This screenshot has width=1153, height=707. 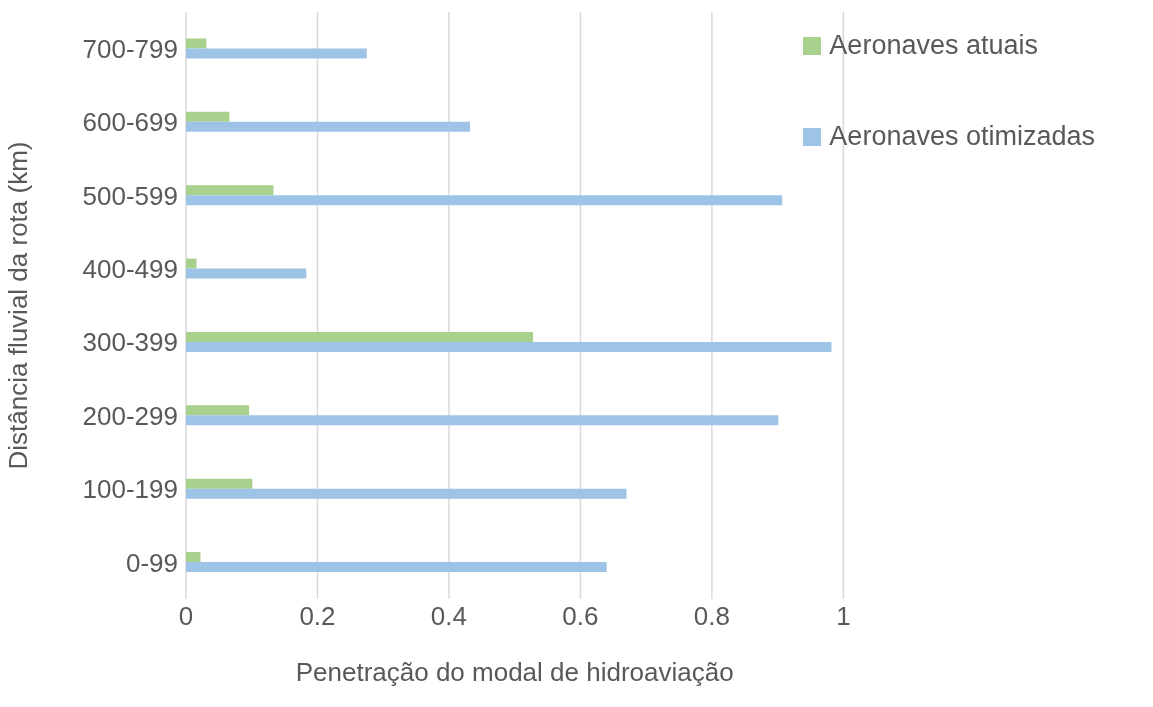 What do you see at coordinates (130, 342) in the screenshot?
I see `y-tick-label: 300-399` at bounding box center [130, 342].